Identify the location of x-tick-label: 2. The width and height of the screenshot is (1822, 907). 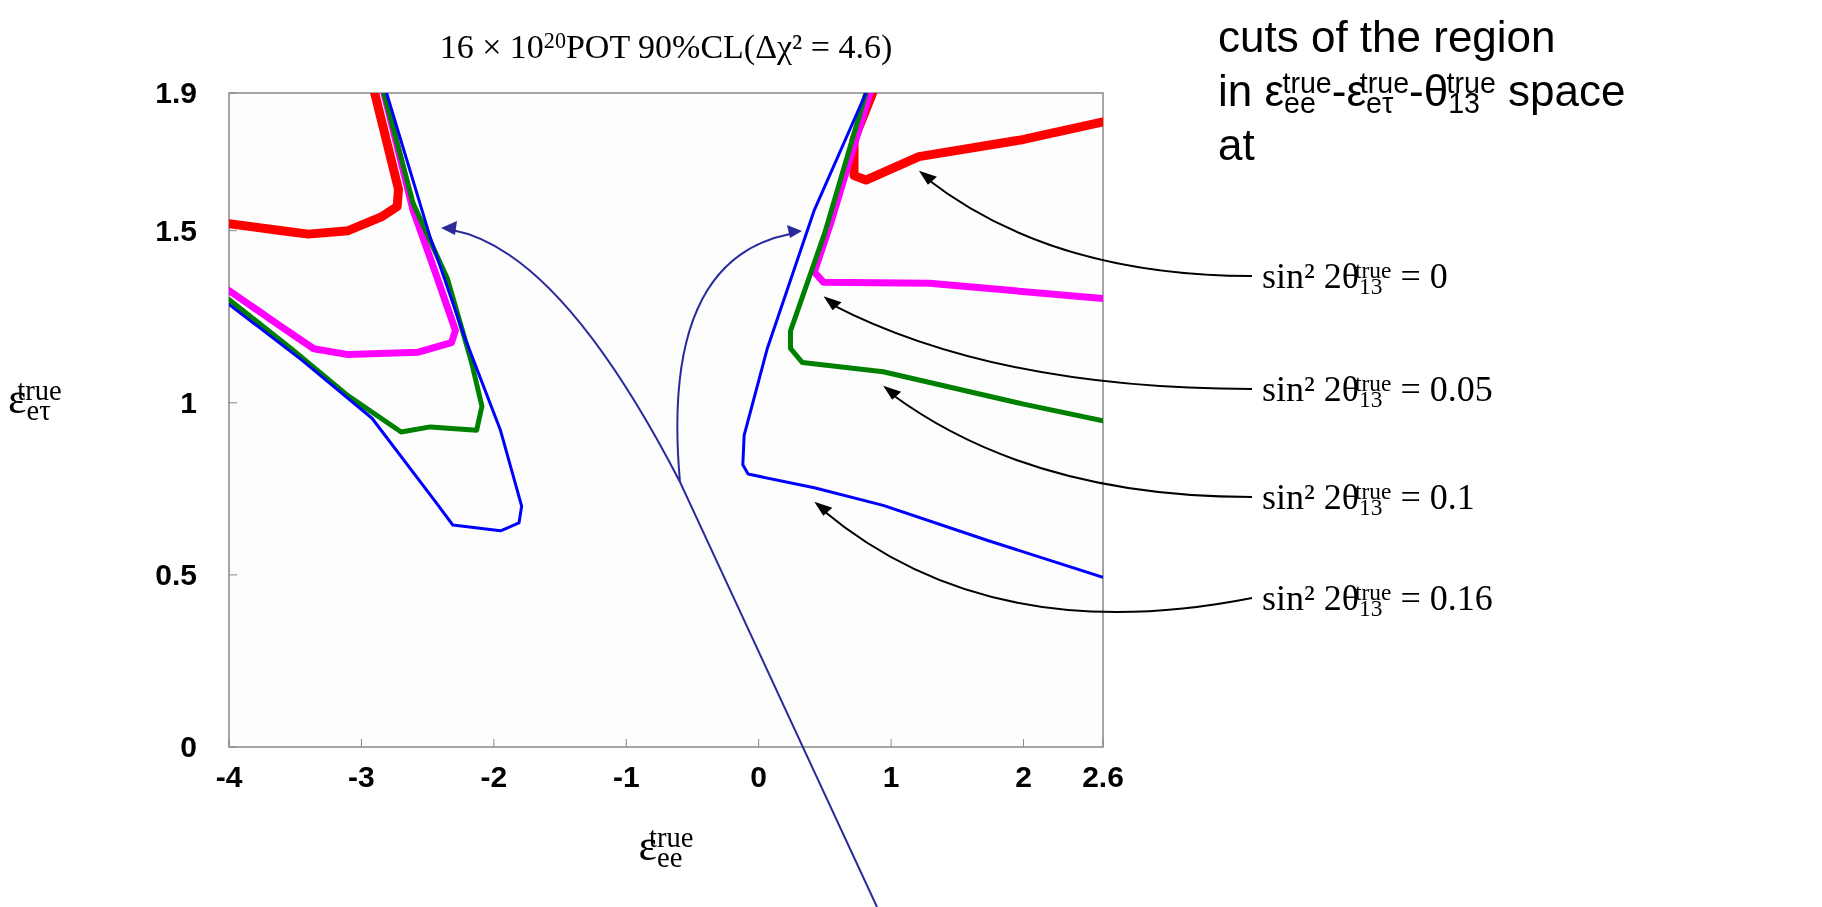
(1023, 776).